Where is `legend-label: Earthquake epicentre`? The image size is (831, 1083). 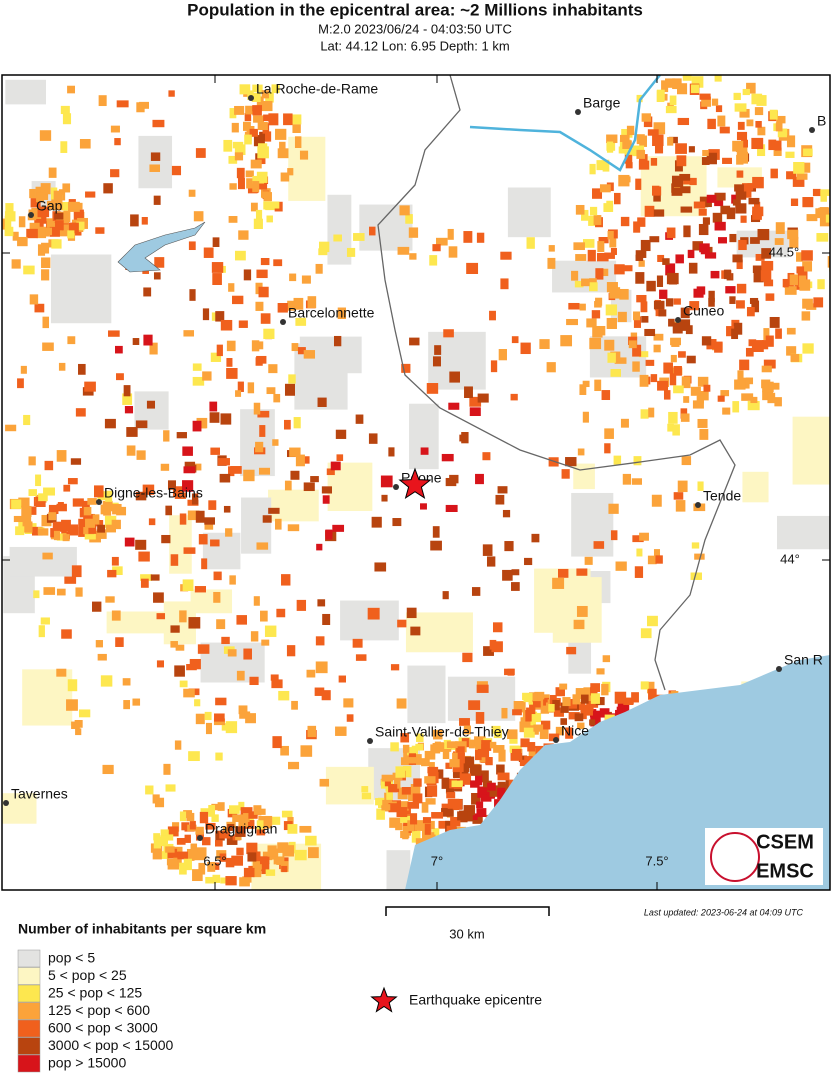 legend-label: Earthquake epicentre is located at coordinates (475, 1000).